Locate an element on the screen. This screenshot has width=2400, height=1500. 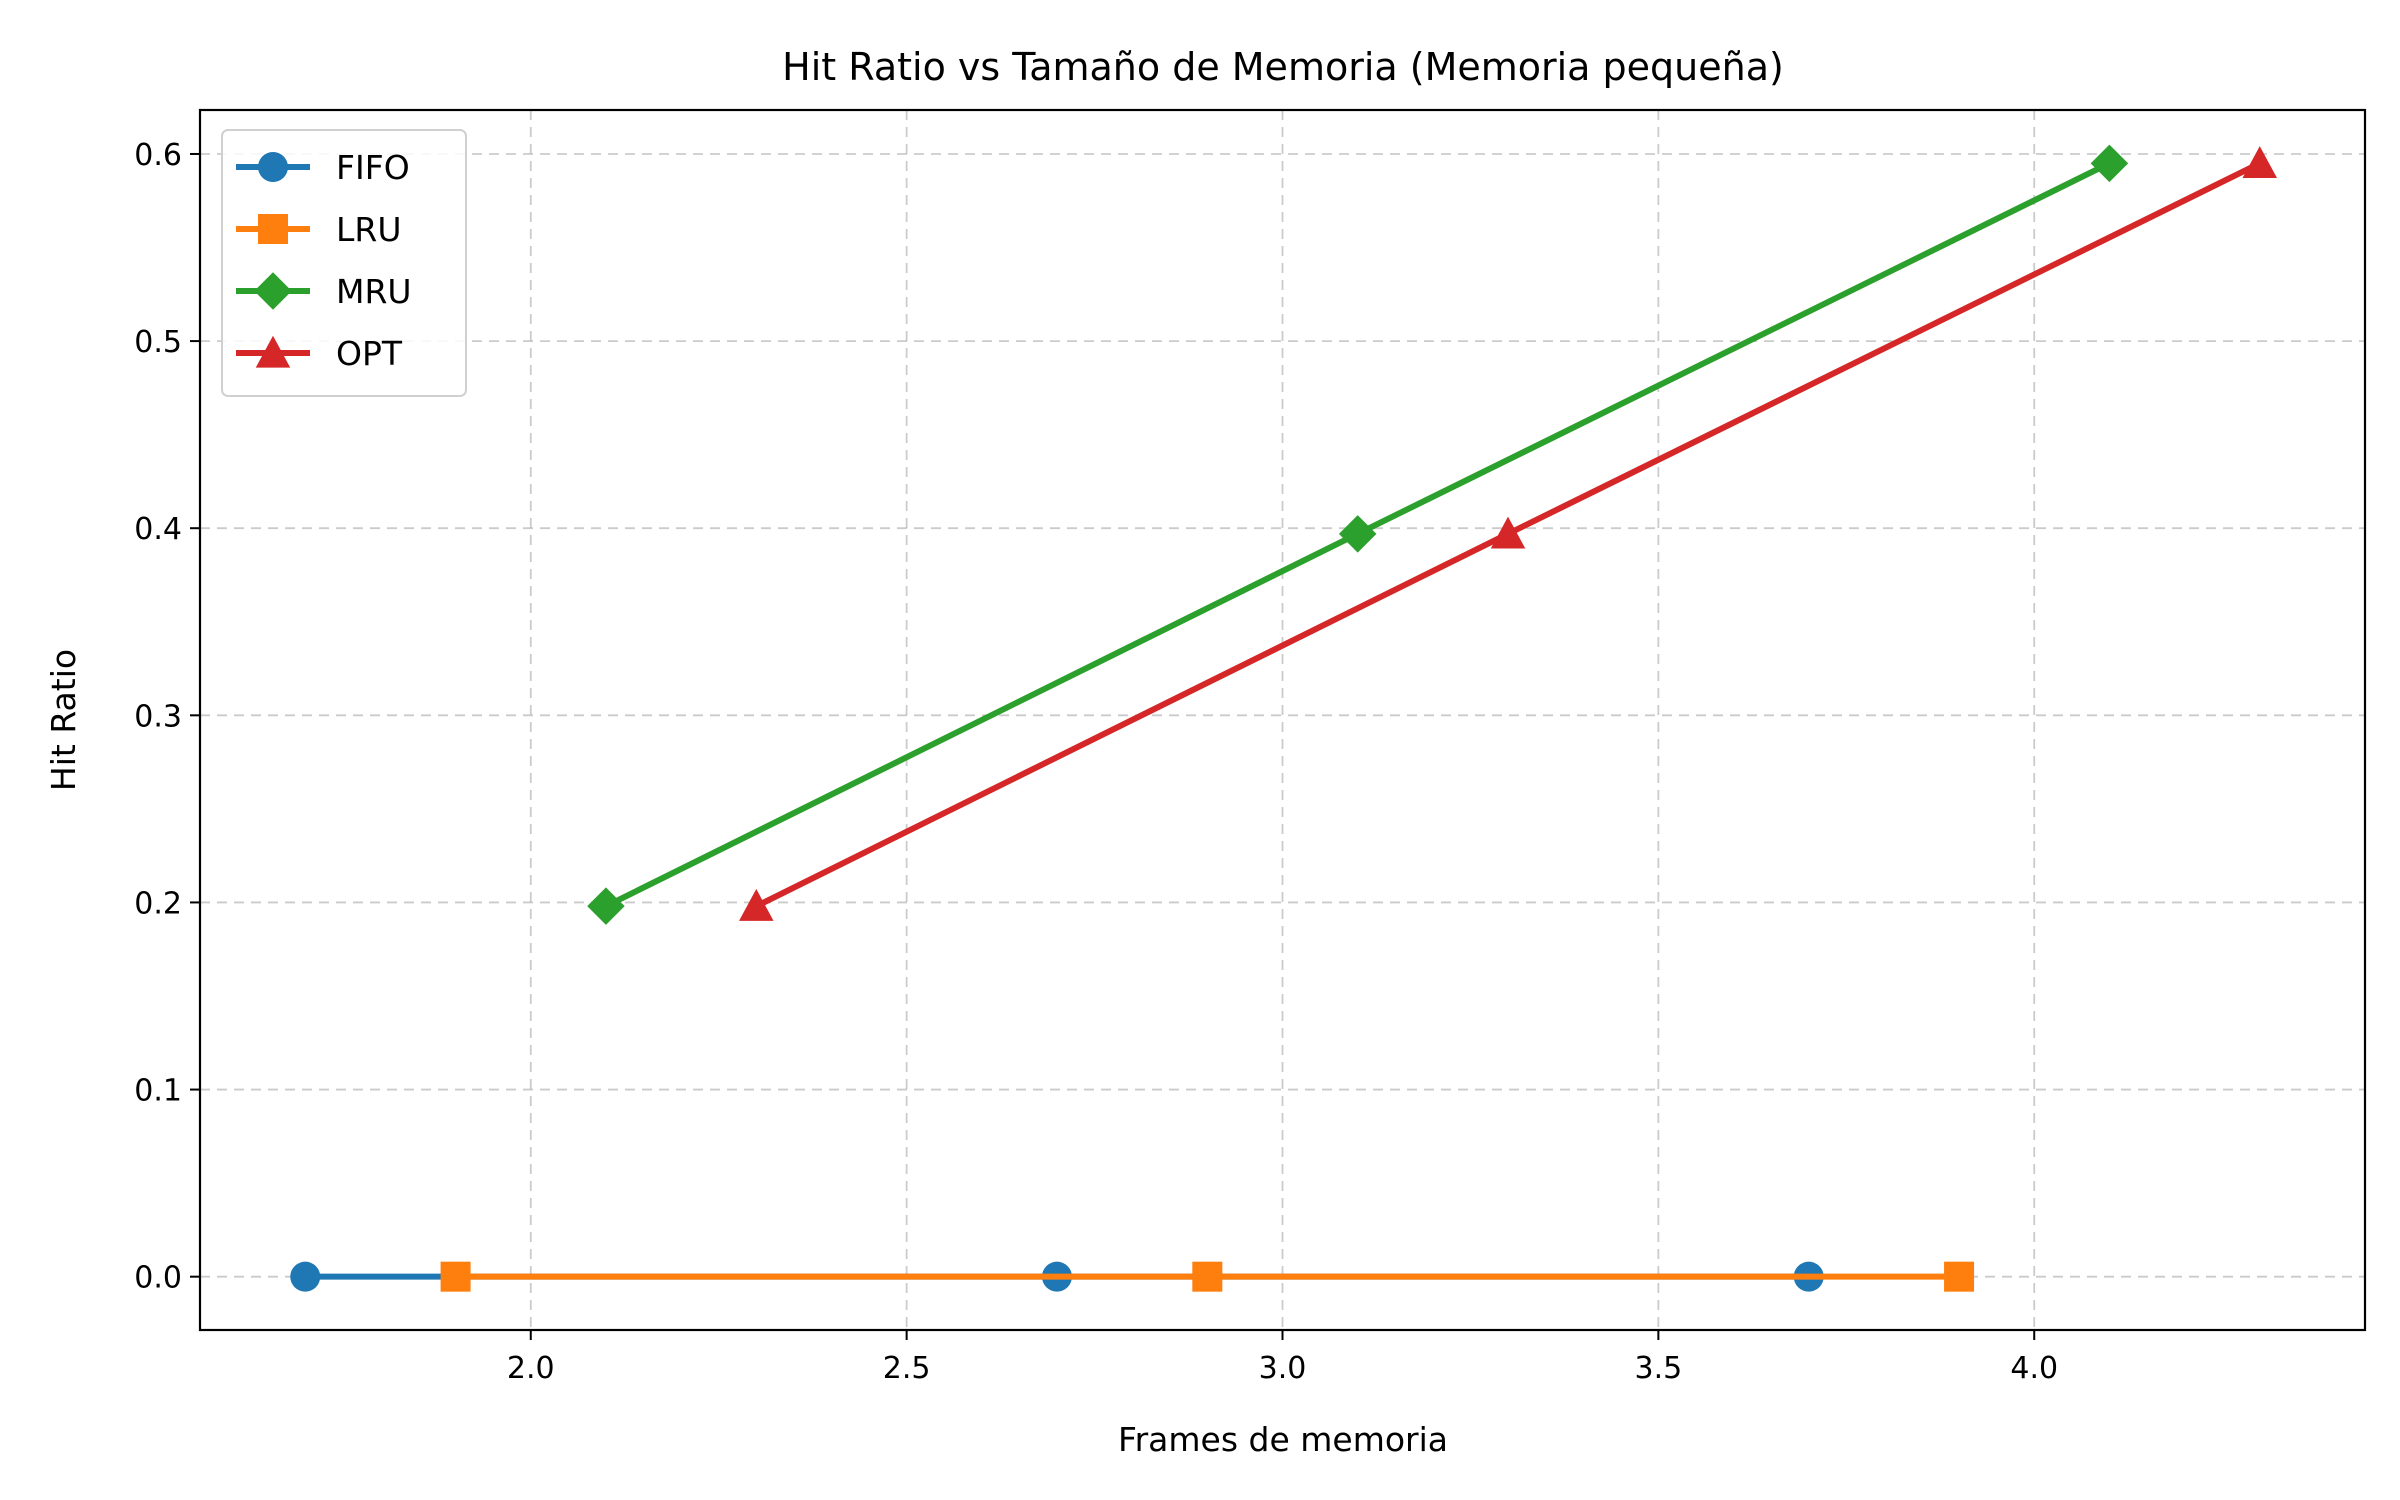
legend-item-fifo: FIFO is located at coordinates (323, 167).